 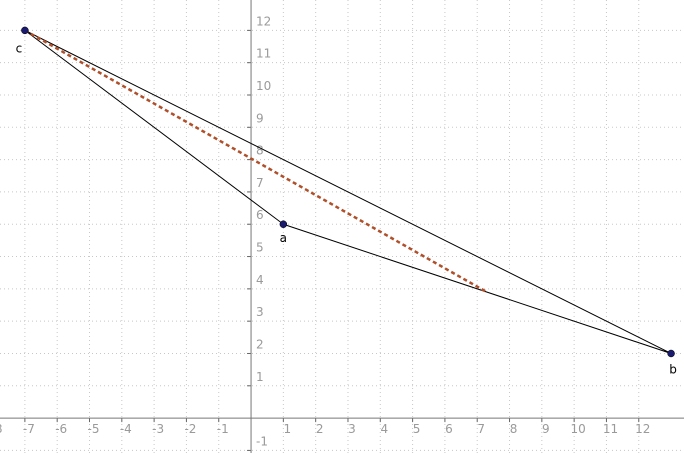 What do you see at coordinates (320, 429) in the screenshot?
I see `x-tick-label: 2` at bounding box center [320, 429].